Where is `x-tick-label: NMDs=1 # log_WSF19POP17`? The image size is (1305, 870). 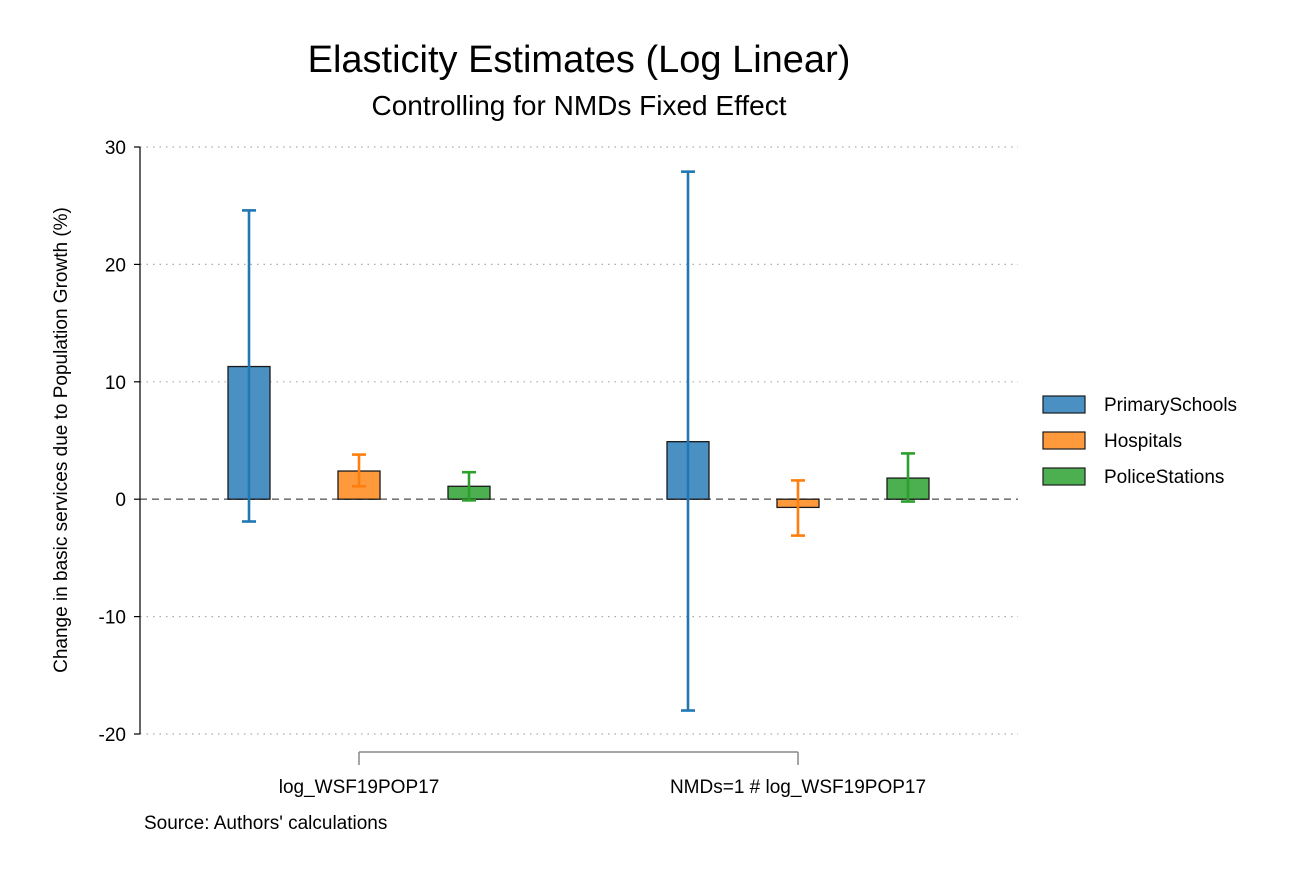 x-tick-label: NMDs=1 # log_WSF19POP17 is located at coordinates (798, 787).